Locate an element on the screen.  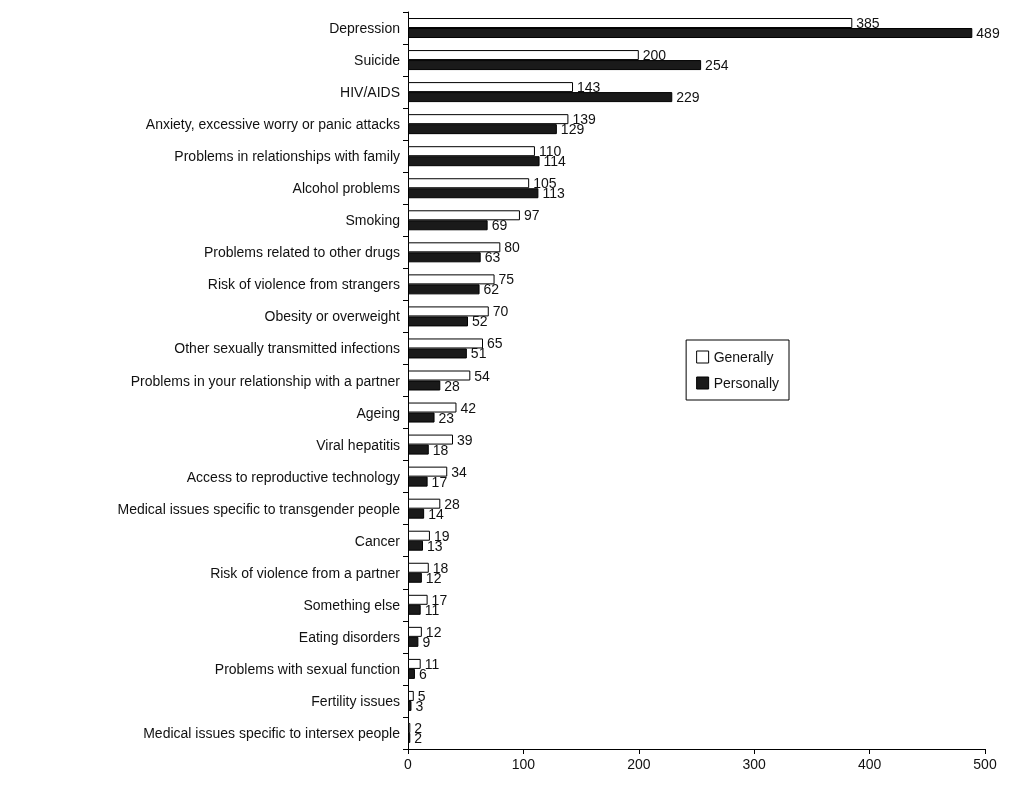
y-tick-label: Alcohol problems is located at coordinates (346, 188).